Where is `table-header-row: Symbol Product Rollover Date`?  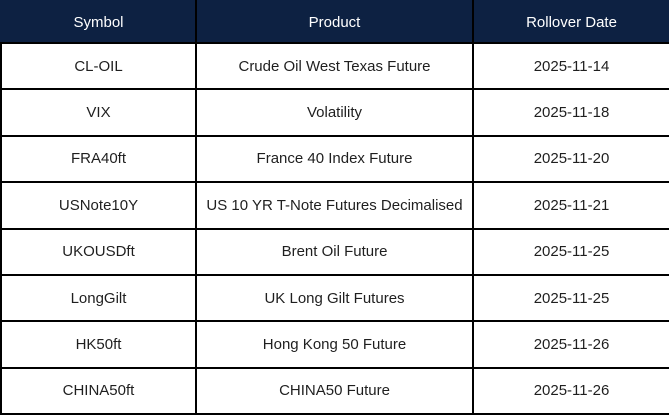
table-header-row: Symbol Product Rollover Date is located at coordinates (334, 22).